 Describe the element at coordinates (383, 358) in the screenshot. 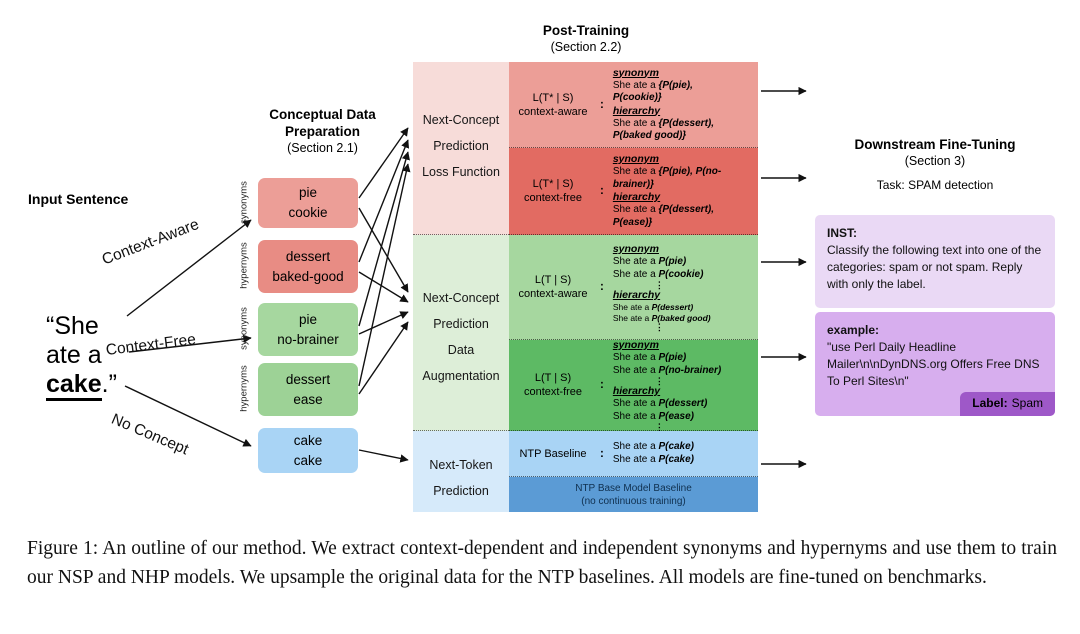

I see `arrow-box4-to-aug` at that location.